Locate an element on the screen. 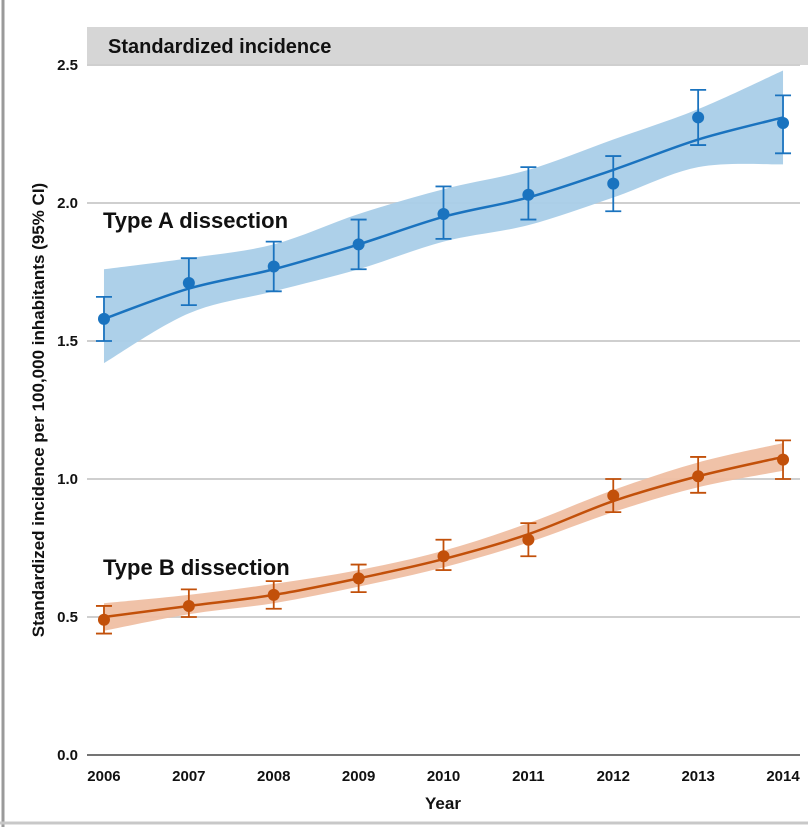 This screenshot has height=827, width=808. y-tick-labels: 0.0 0.5 1.0 1.5 2.0 2.5 is located at coordinates (67, 410).